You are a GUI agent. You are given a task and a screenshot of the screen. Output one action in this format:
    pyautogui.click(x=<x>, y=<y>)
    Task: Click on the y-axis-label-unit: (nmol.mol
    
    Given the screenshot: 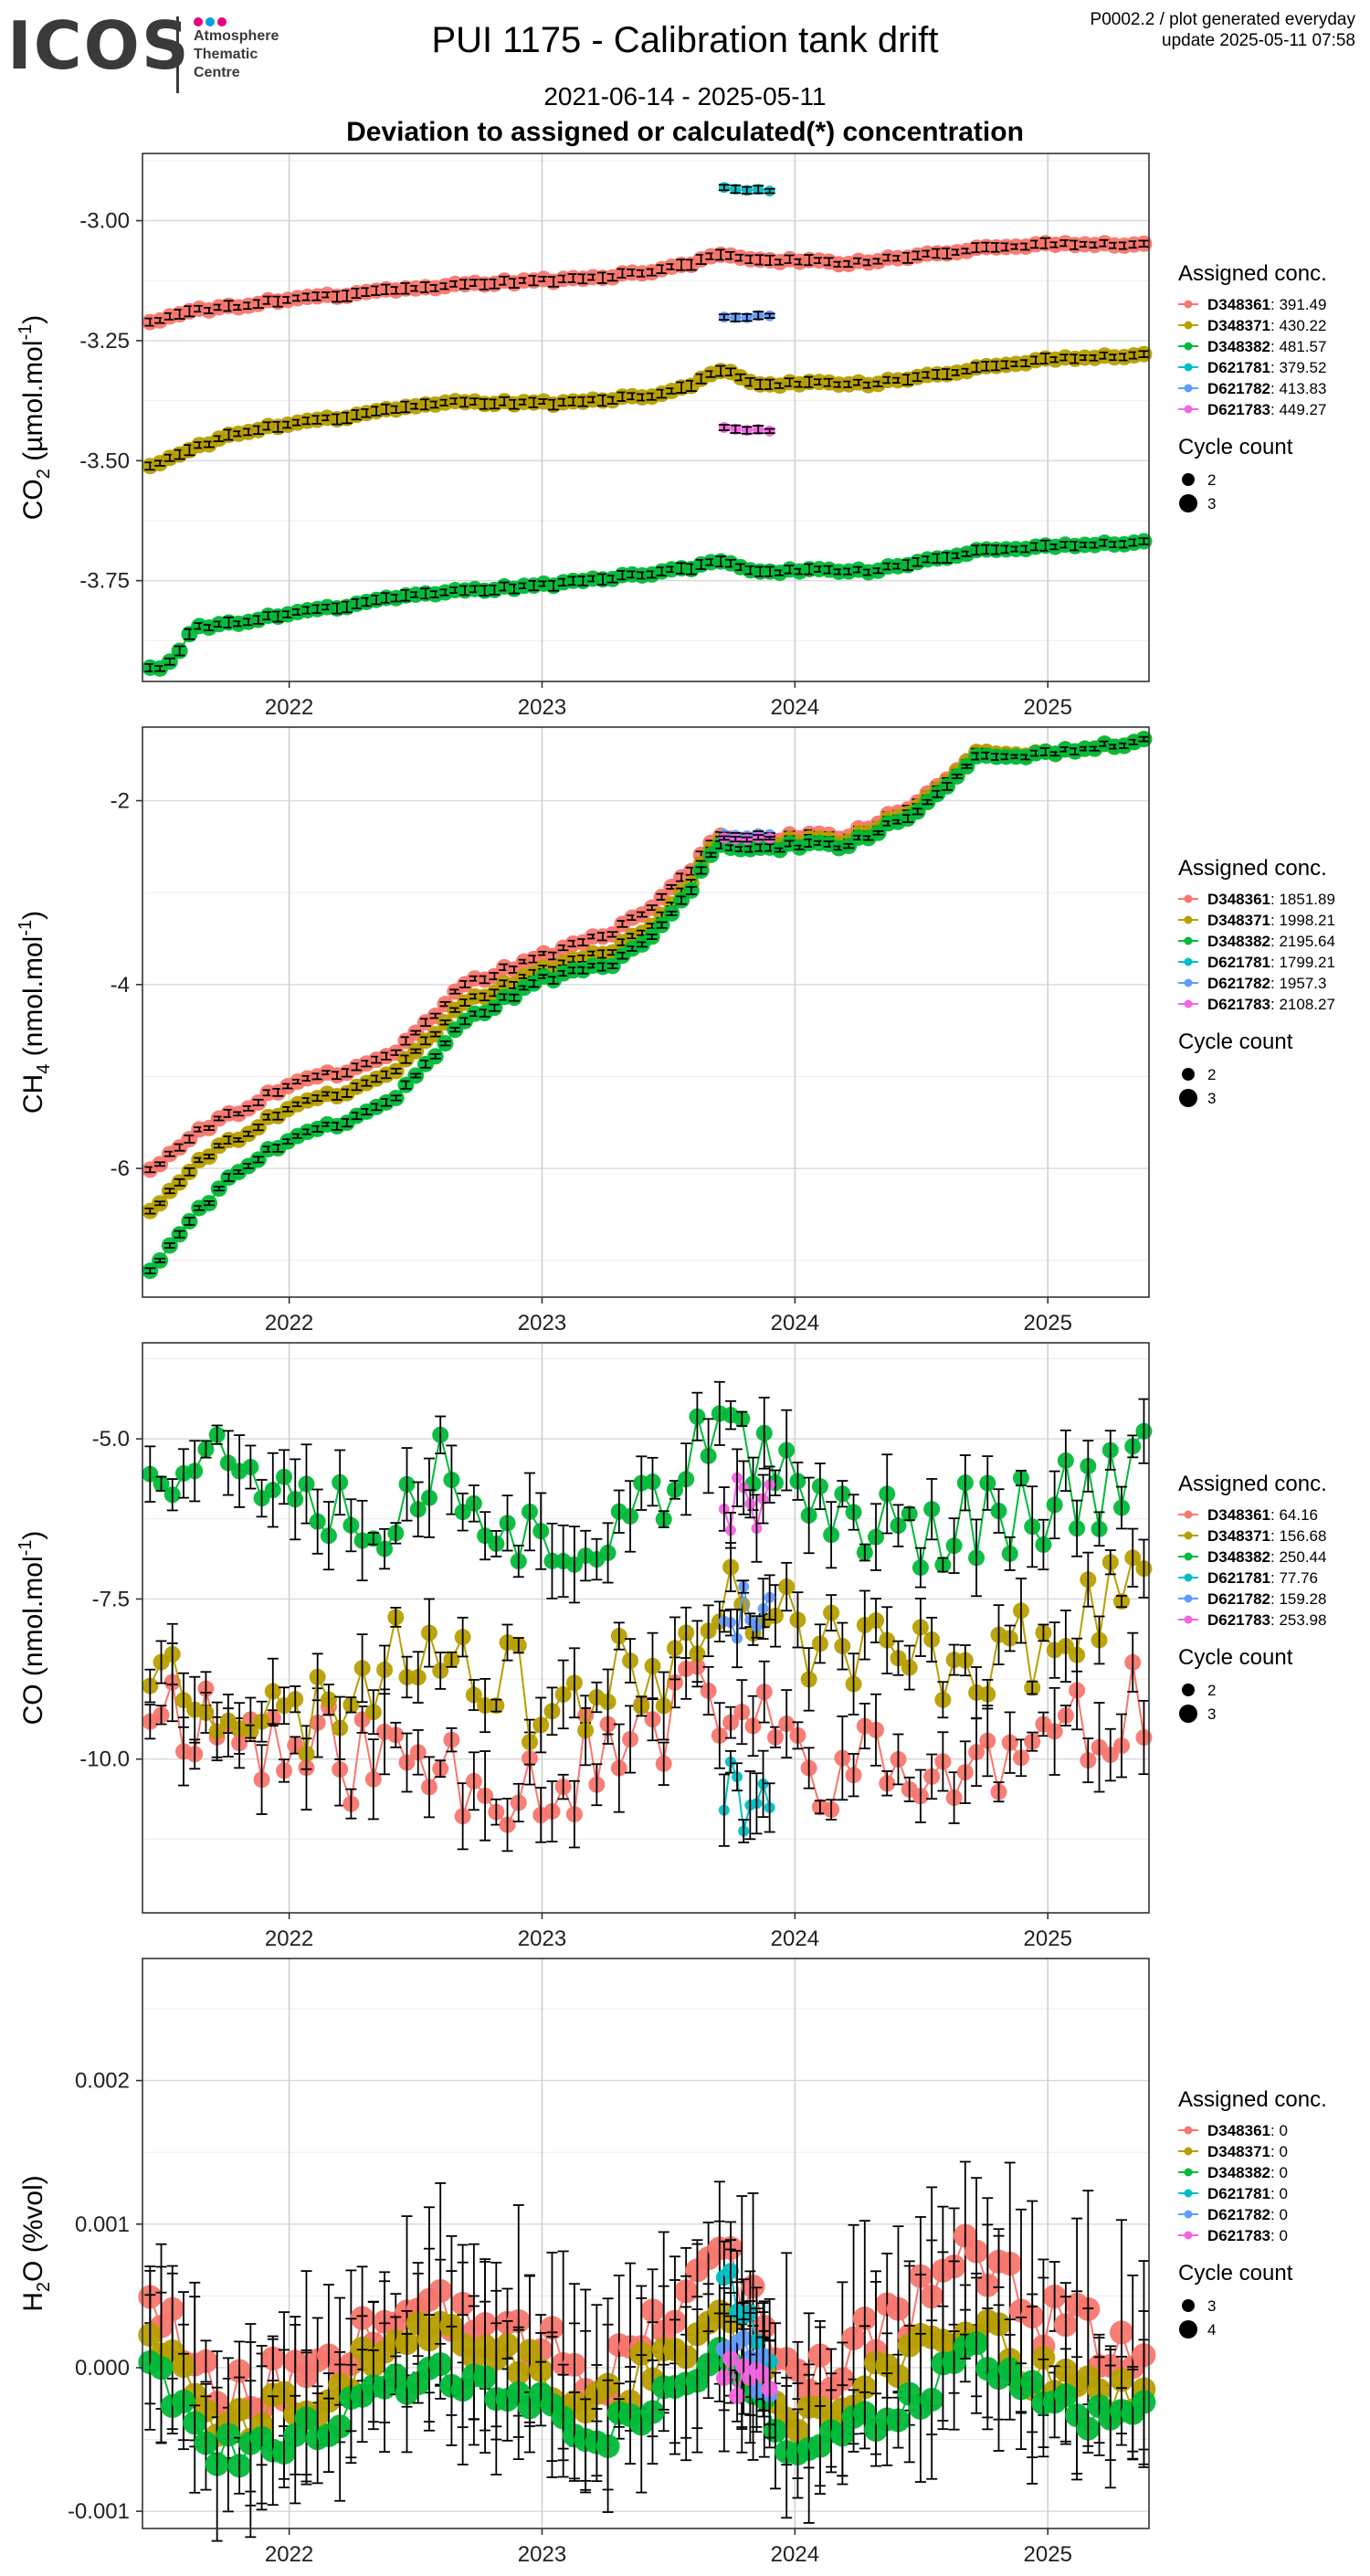 What is the action you would take?
    pyautogui.click(x=33, y=1620)
    